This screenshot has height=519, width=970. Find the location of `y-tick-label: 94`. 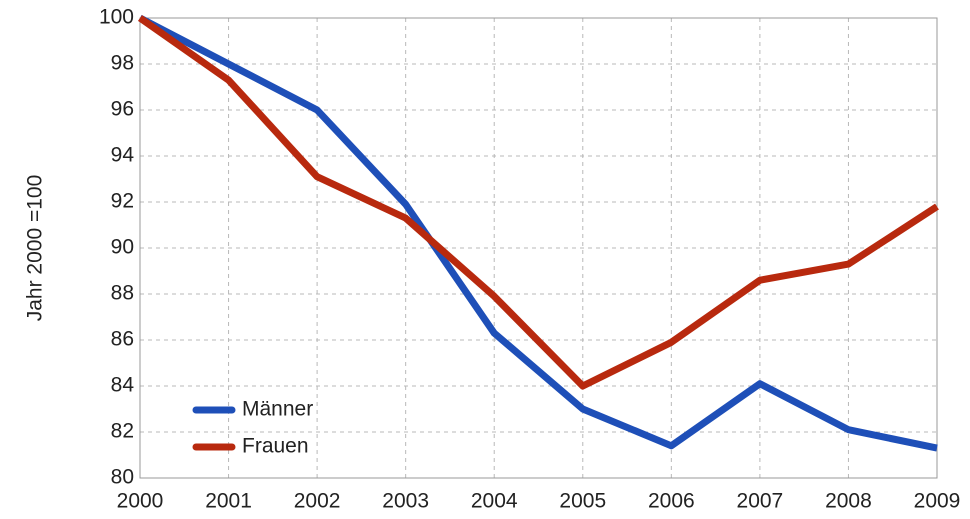

y-tick-label: 94 is located at coordinates (123, 155).